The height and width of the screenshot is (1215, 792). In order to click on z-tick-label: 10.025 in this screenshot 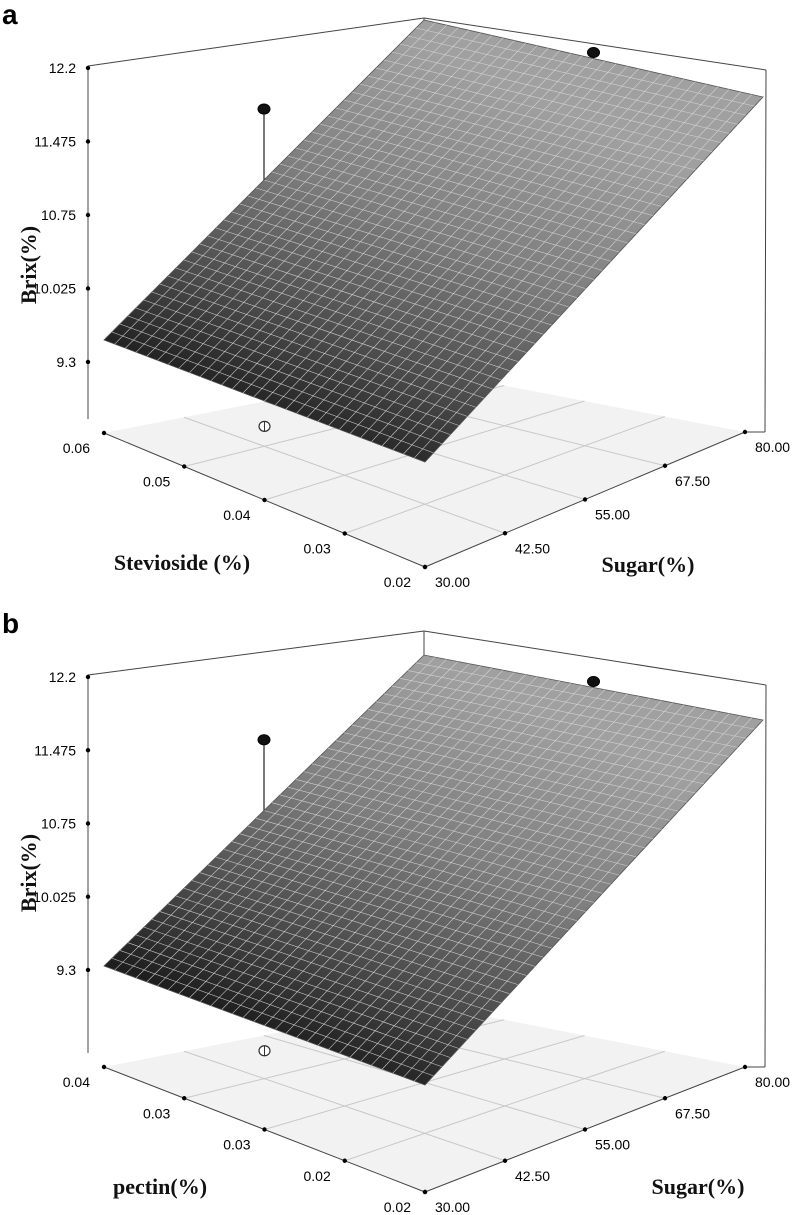, I will do `click(54, 897)`.